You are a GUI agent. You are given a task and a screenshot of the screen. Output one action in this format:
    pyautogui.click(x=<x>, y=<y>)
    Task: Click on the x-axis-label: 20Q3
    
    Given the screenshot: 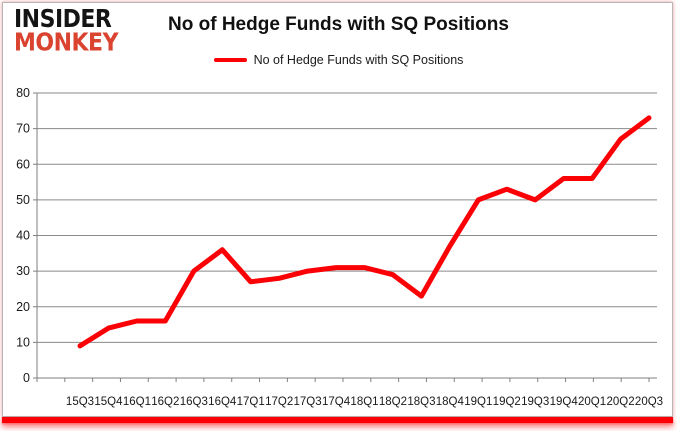 What is the action you would take?
    pyautogui.click(x=649, y=402)
    